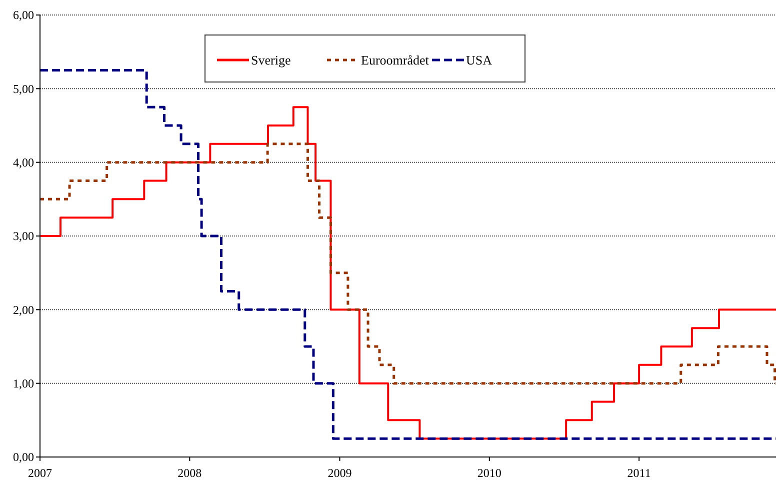 The image size is (777, 483). What do you see at coordinates (23, 163) in the screenshot?
I see `y-tick-label: 4,00` at bounding box center [23, 163].